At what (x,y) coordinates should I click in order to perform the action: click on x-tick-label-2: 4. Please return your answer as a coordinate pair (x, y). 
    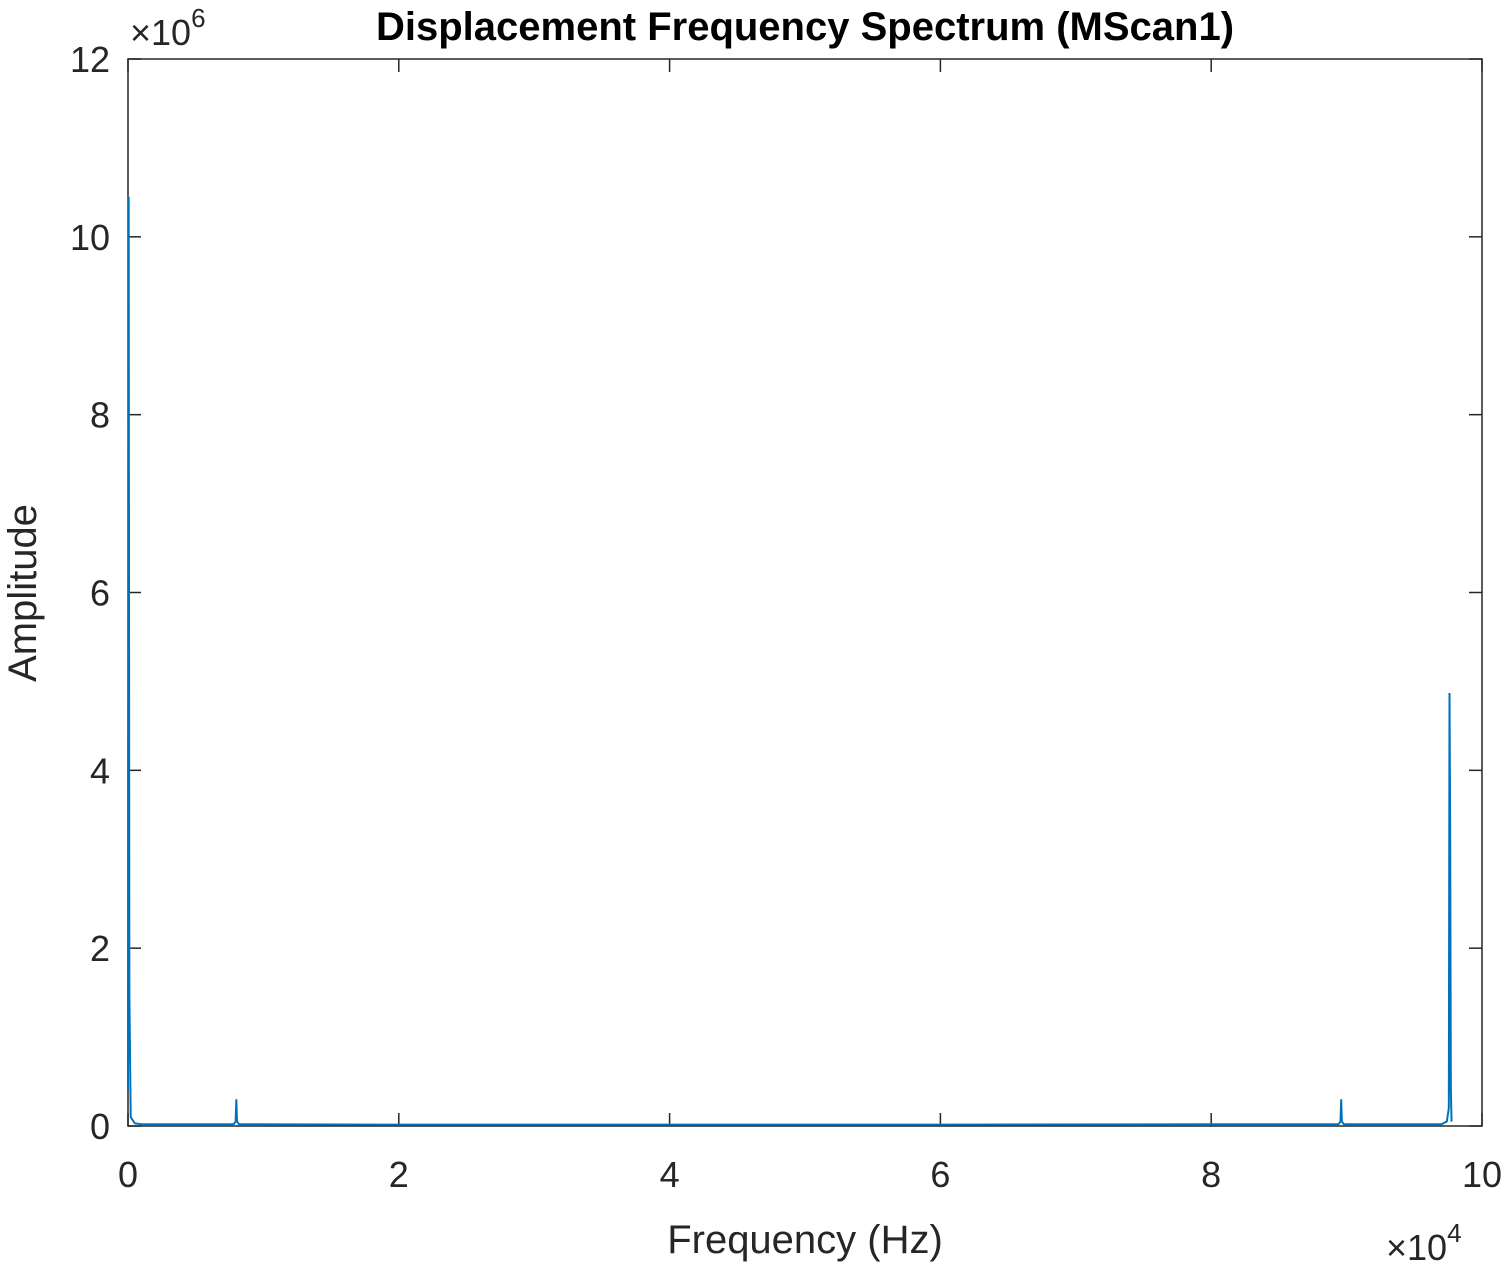
    Looking at the image, I should click on (670, 1174).